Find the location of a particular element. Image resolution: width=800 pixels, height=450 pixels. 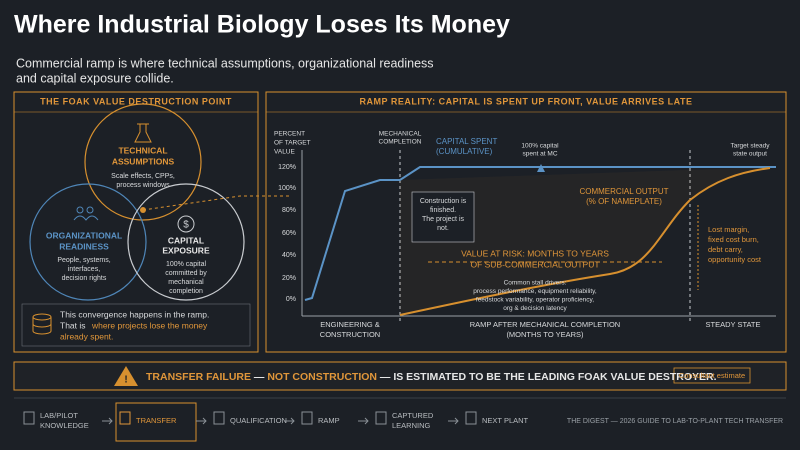

series-label: (CUMULATIVE) is located at coordinates (464, 151).